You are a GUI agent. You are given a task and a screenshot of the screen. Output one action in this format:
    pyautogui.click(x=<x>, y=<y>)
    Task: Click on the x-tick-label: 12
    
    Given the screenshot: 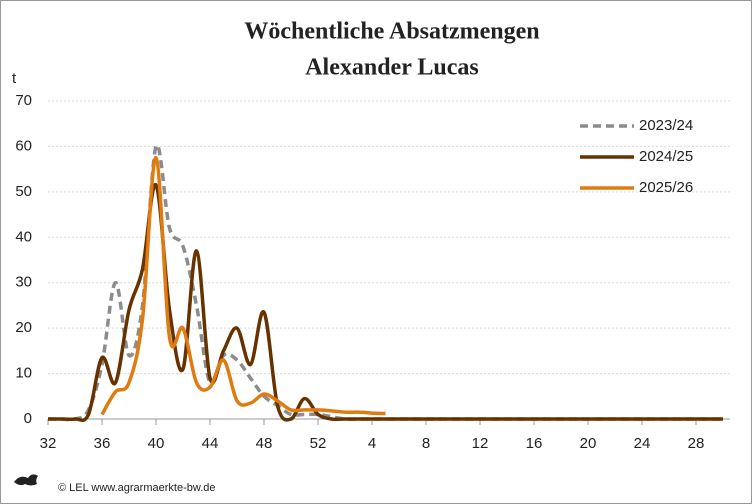 What is the action you would take?
    pyautogui.click(x=480, y=443)
    